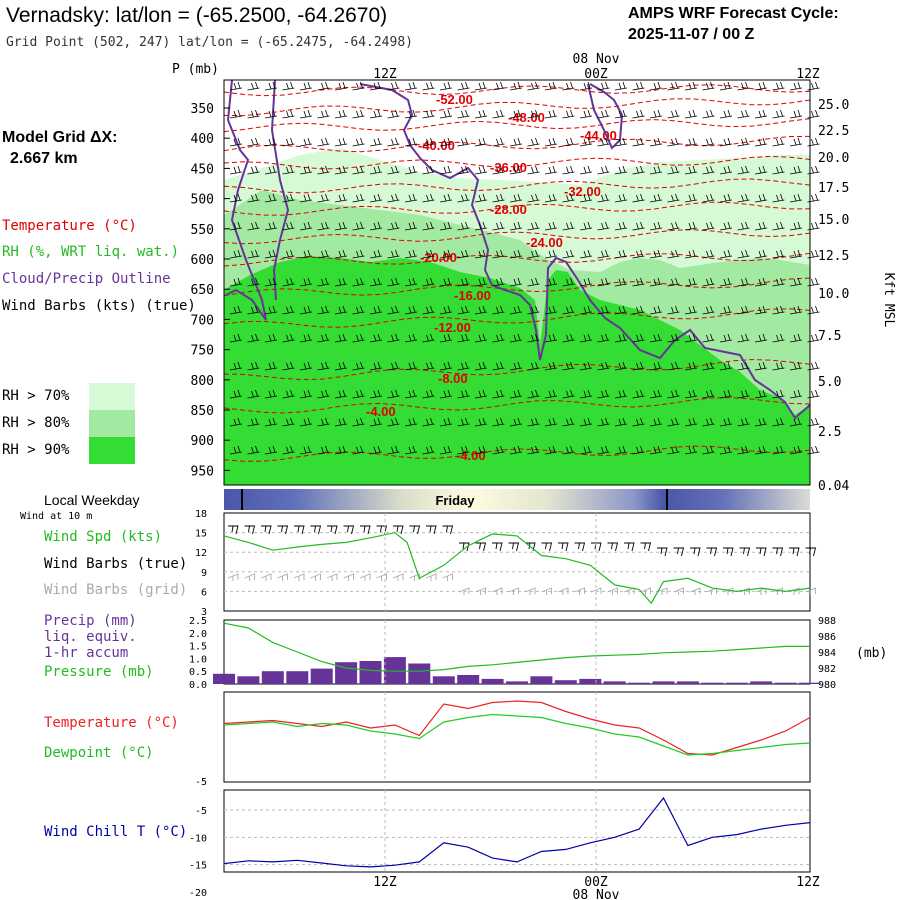 This screenshot has width=900, height=900. Describe the element at coordinates (99, 672) in the screenshot. I see `pressure-label: Pressure (mb)` at that location.